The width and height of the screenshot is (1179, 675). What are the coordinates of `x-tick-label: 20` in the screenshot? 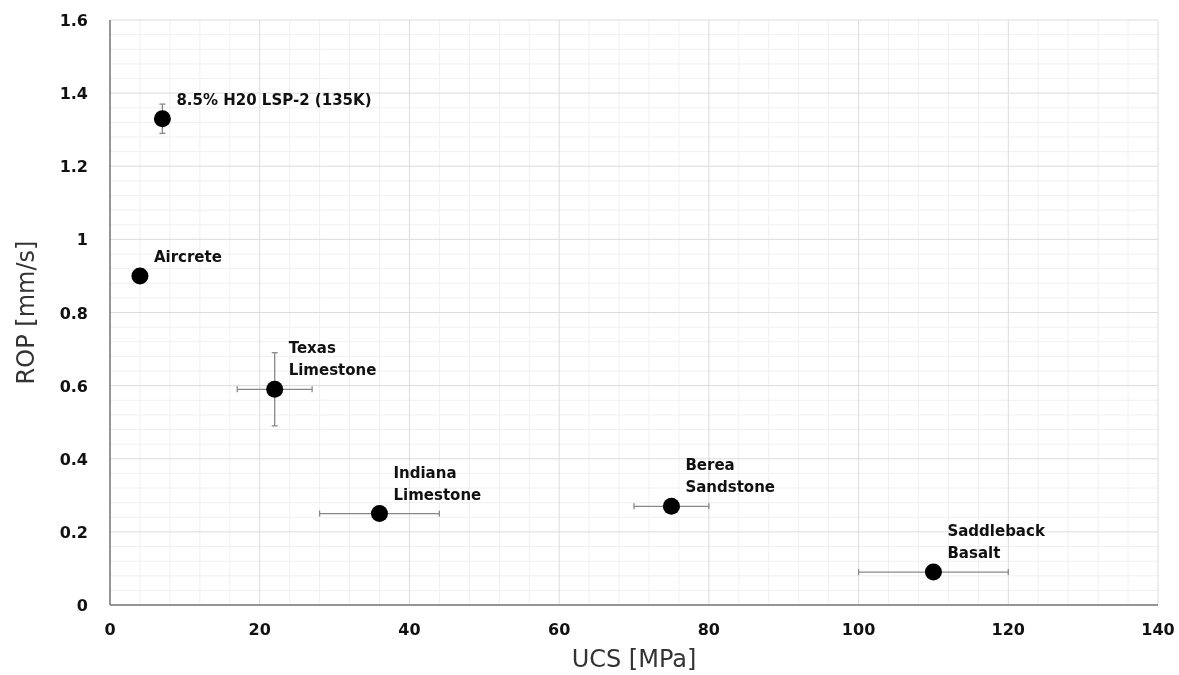 It's located at (259, 629).